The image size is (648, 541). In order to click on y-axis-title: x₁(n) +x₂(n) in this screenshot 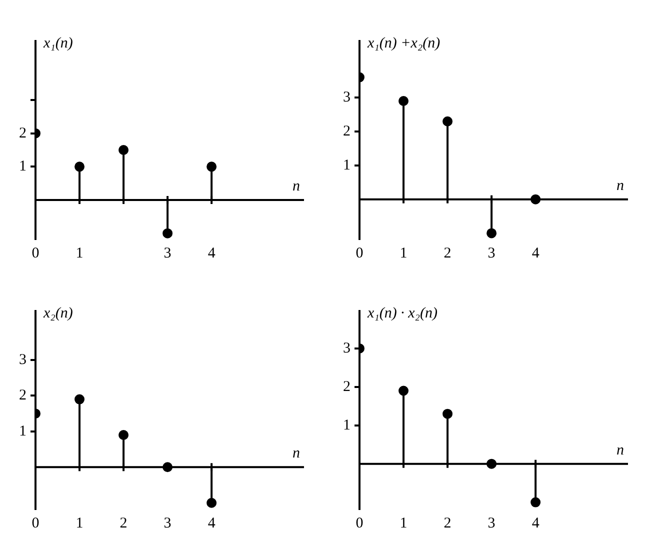, I will do `click(403, 43)`.